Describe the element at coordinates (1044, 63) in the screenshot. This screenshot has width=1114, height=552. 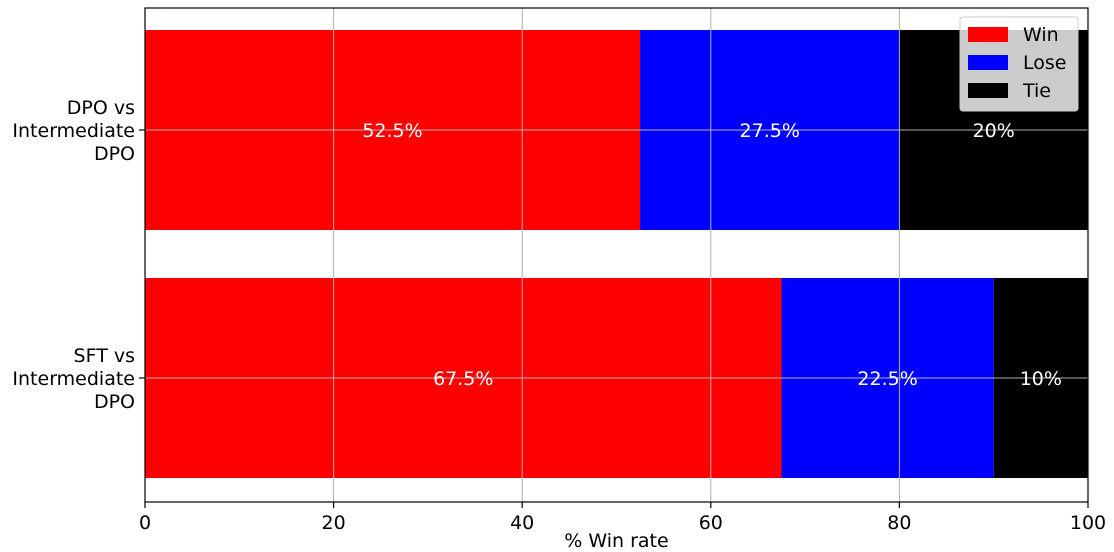
I see `legend-label-lose: Lose` at that location.